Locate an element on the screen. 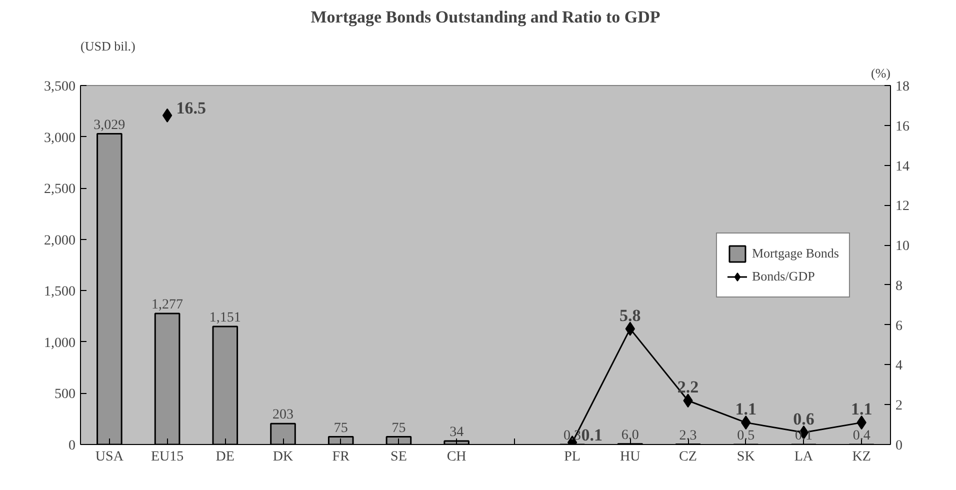 The width and height of the screenshot is (956, 490). data-label: 2.2 is located at coordinates (688, 387).